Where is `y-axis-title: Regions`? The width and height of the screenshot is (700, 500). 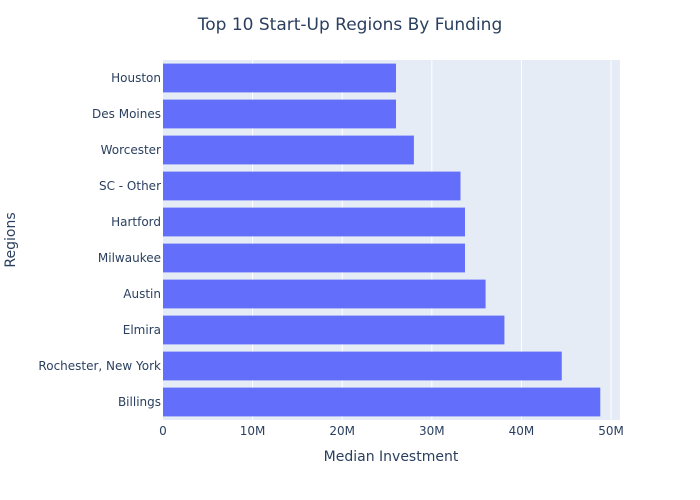
y-axis-title: Regions is located at coordinates (11, 239).